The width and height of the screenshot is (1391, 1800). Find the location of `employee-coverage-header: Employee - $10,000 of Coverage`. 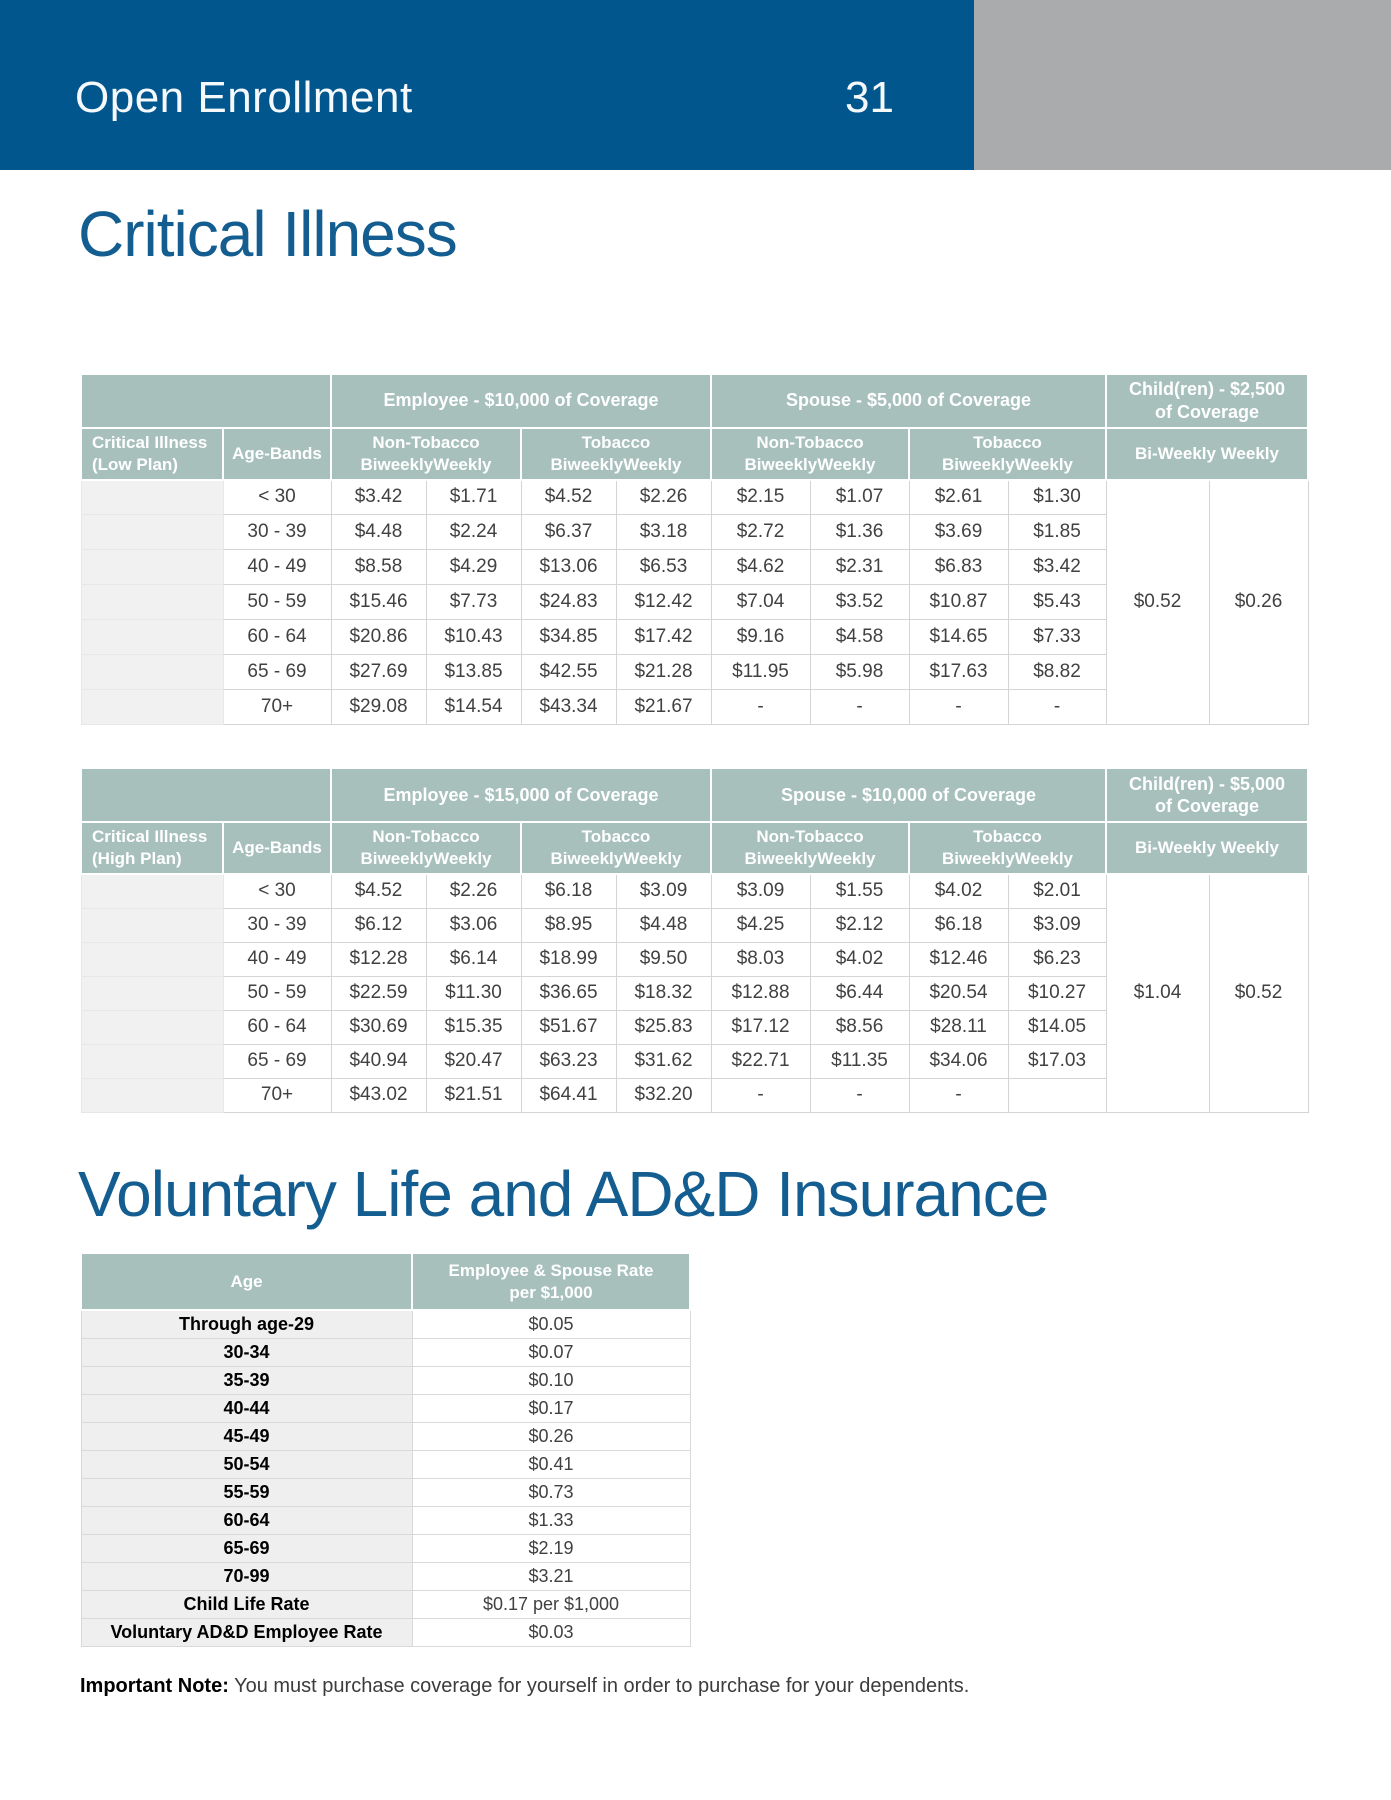

employee-coverage-header: Employee - $10,000 of Coverage is located at coordinates (521, 400).